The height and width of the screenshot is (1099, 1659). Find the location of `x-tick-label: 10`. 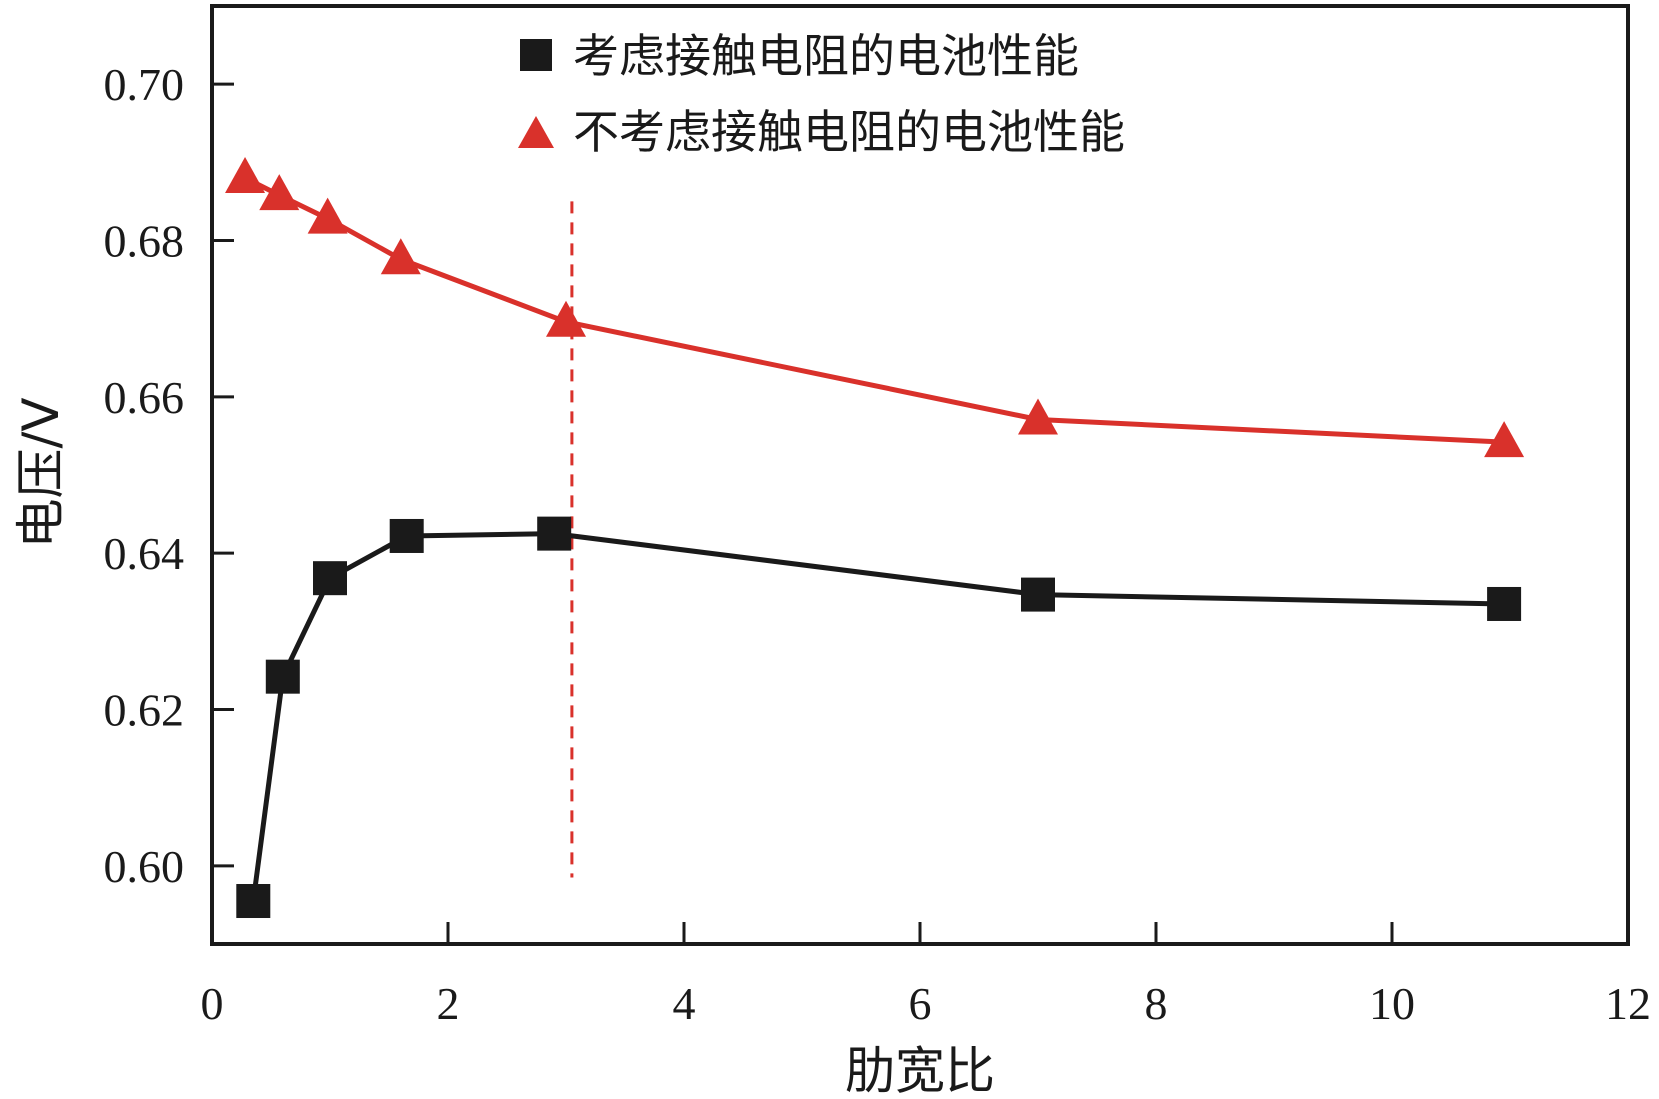

x-tick-label: 10 is located at coordinates (1392, 1003).